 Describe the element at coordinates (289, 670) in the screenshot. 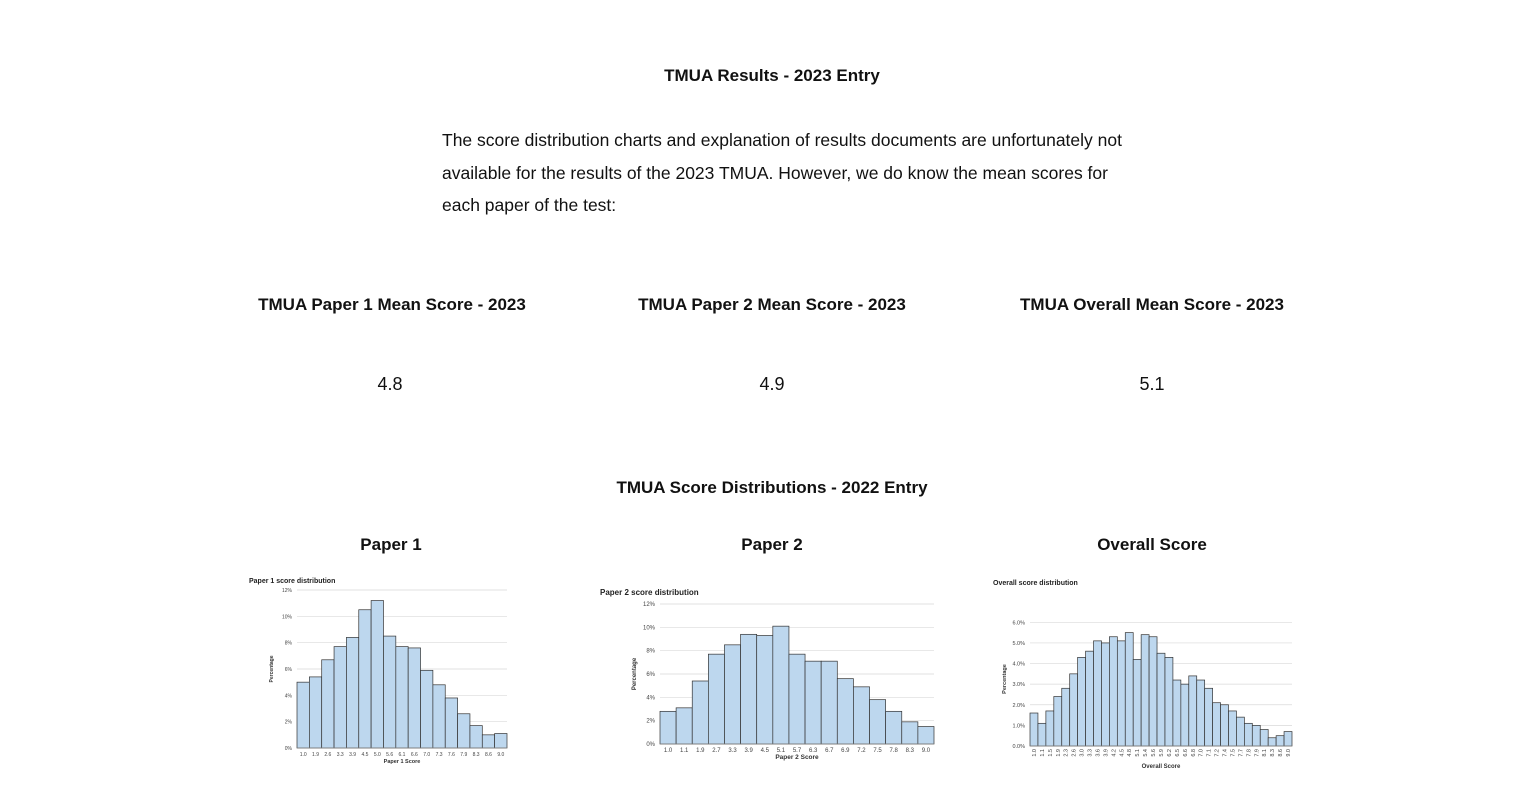

I see `y-tick-label: 6%` at that location.